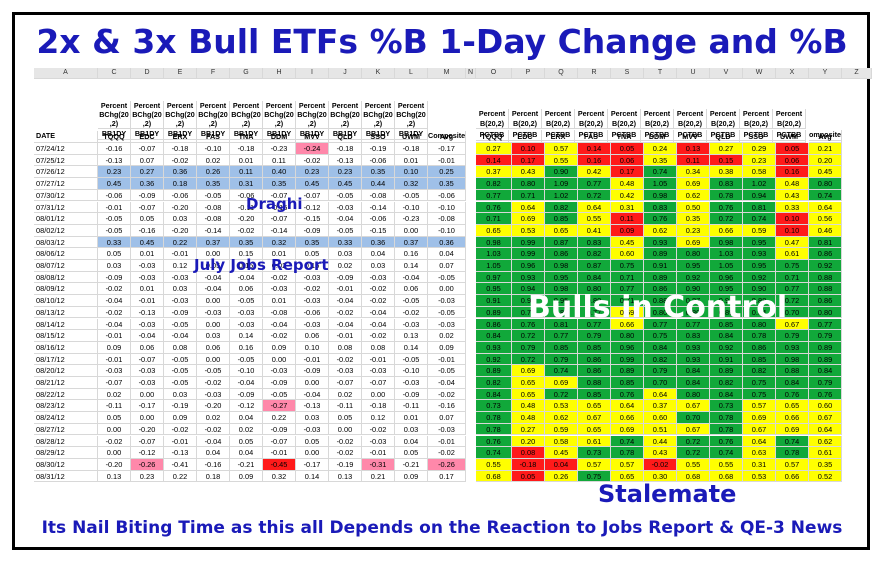  Describe the element at coordinates (66, 195) in the screenshot. I see `row-date: 07/30/12` at that location.